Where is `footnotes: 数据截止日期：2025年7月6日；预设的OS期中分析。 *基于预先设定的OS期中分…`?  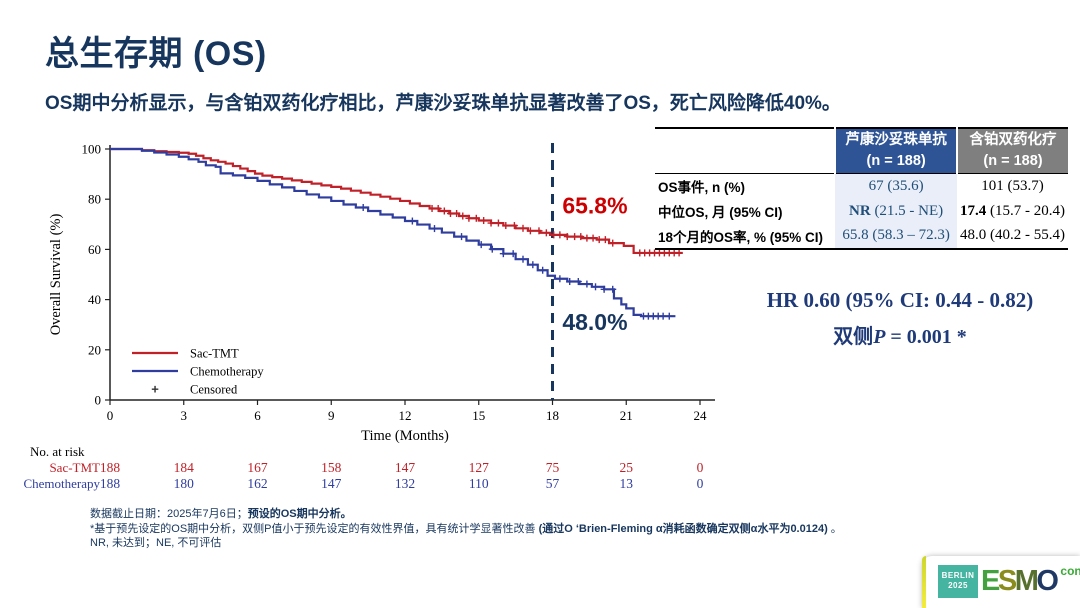
footnotes: 数据截止日期：2025年7月6日；预设的OS期中分析。 *基于预先设定的OS期中分… is located at coordinates (540, 529).